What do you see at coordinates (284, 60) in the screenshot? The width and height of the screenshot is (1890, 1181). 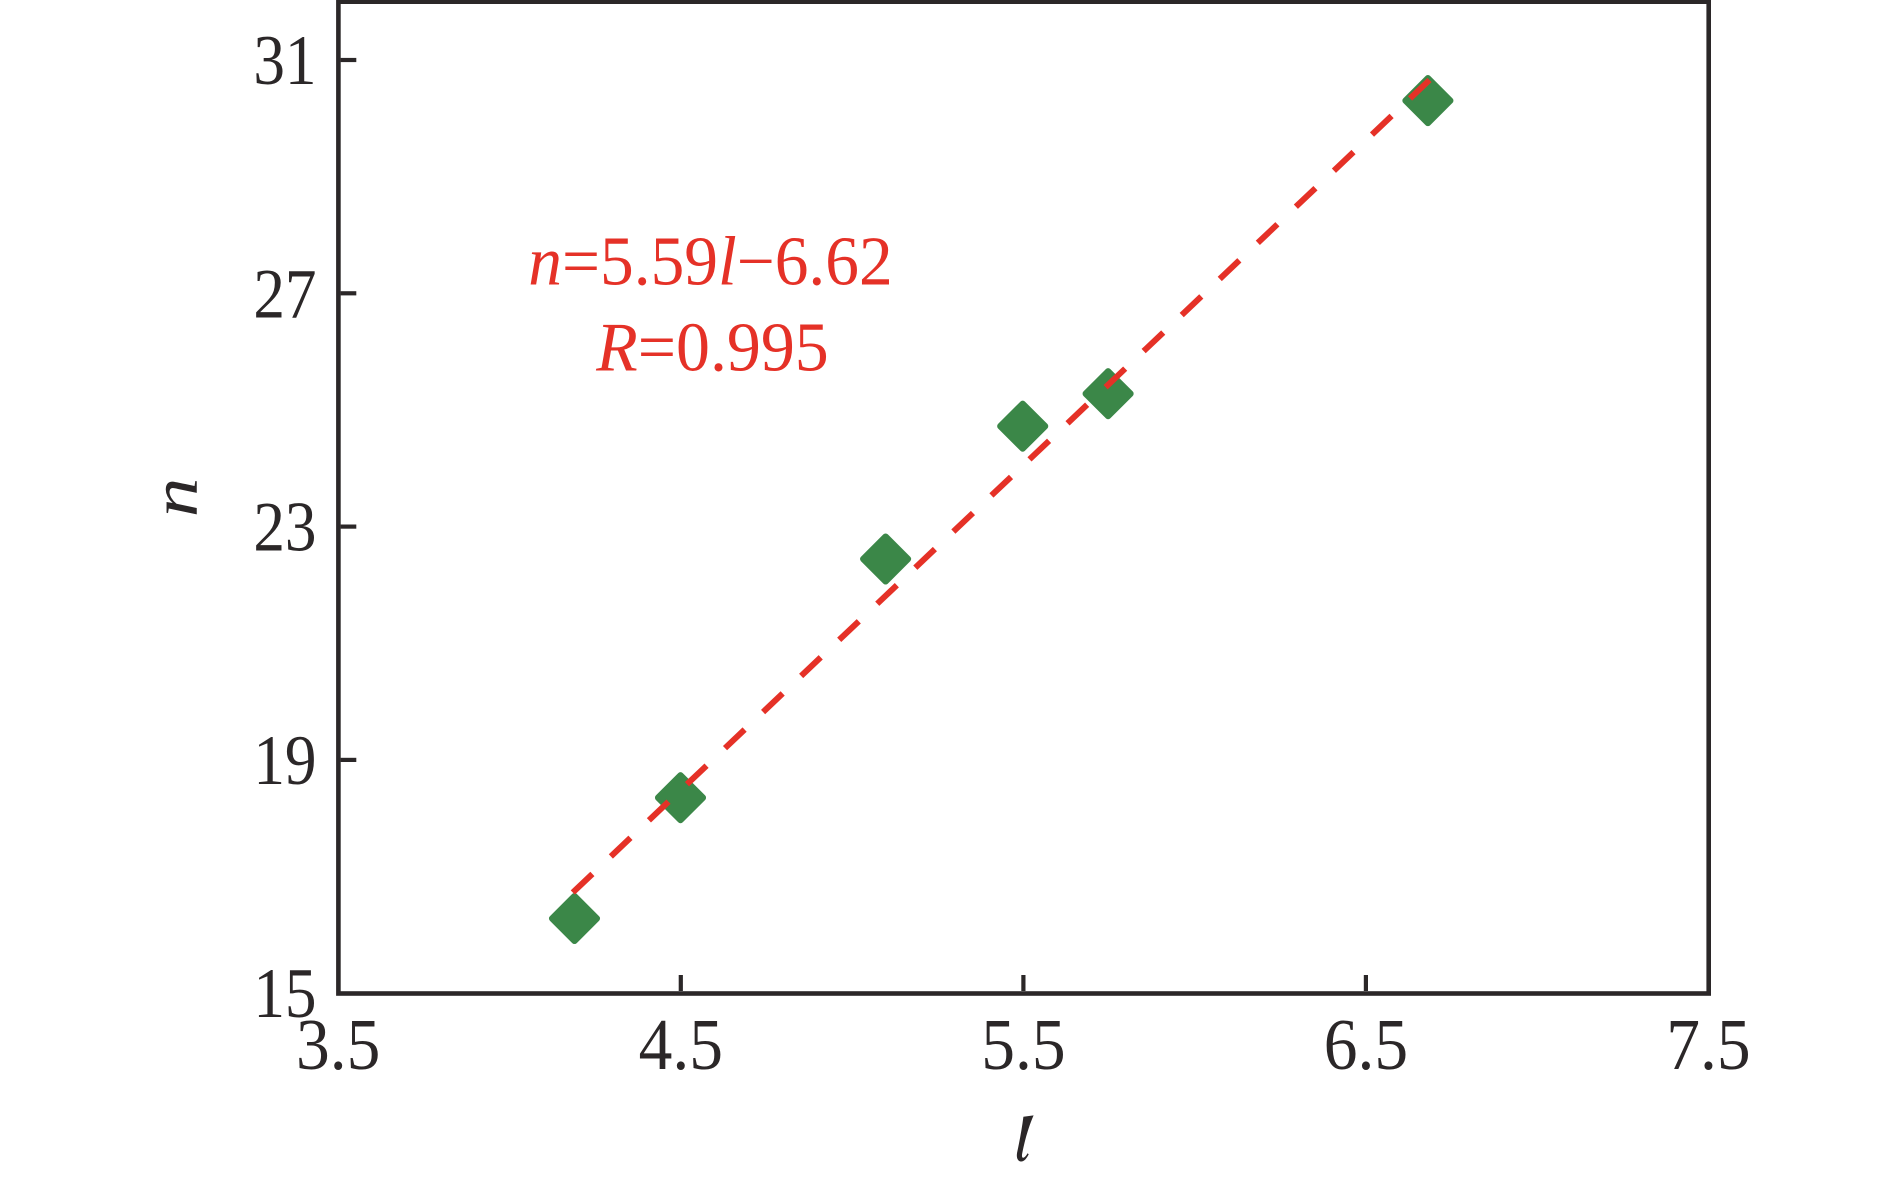 I see `svg-text: 31` at bounding box center [284, 60].